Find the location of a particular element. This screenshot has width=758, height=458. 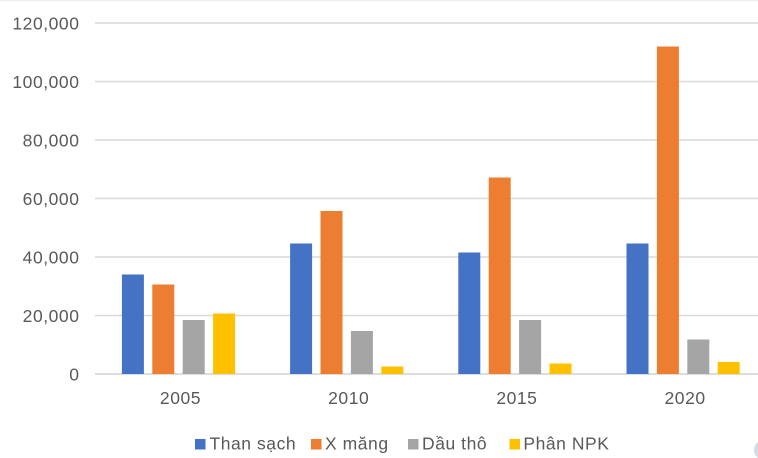

svg-text: 2010 is located at coordinates (348, 398).